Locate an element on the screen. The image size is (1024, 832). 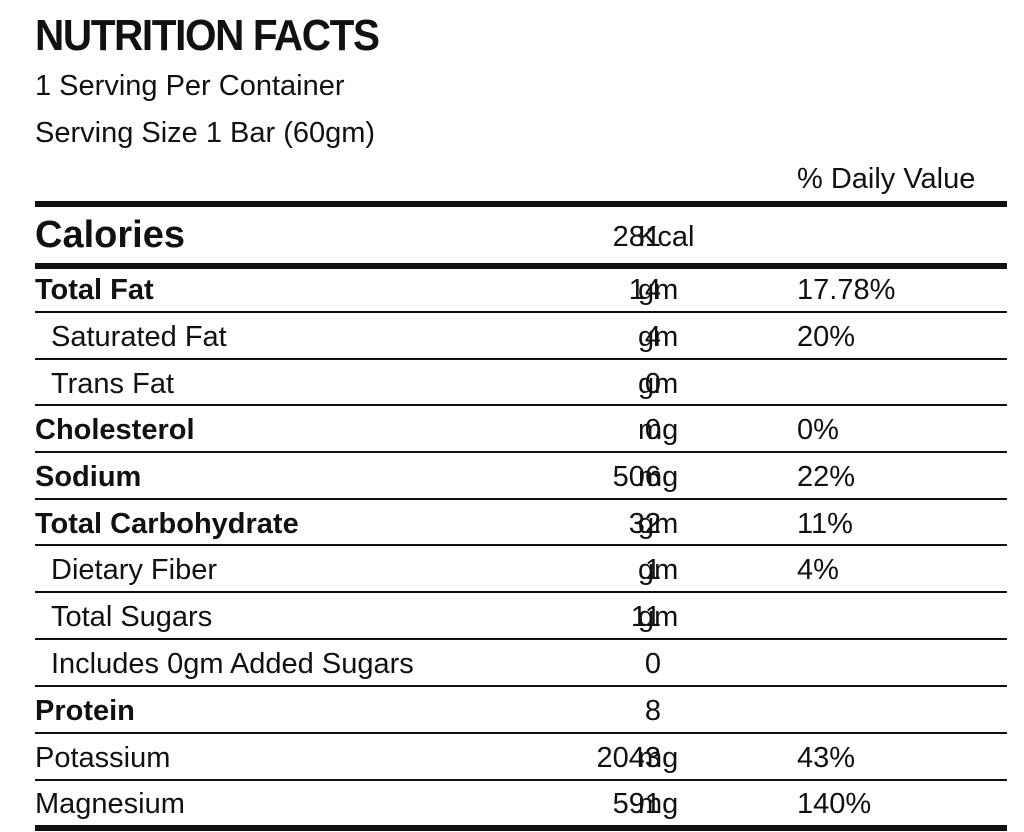
nutrient-name: Total Carbohydrate is located at coordinates (167, 524).